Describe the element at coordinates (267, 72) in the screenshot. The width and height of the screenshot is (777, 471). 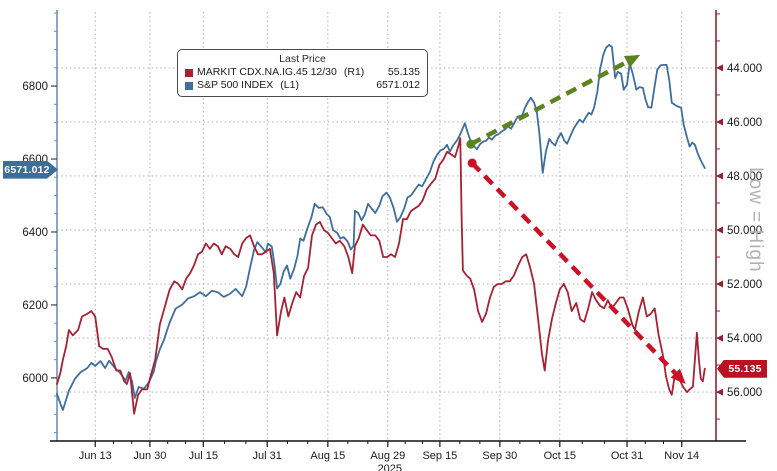
I see `cdx-series-label: MARKIT CDX.NA.IG.45 12/30` at that location.